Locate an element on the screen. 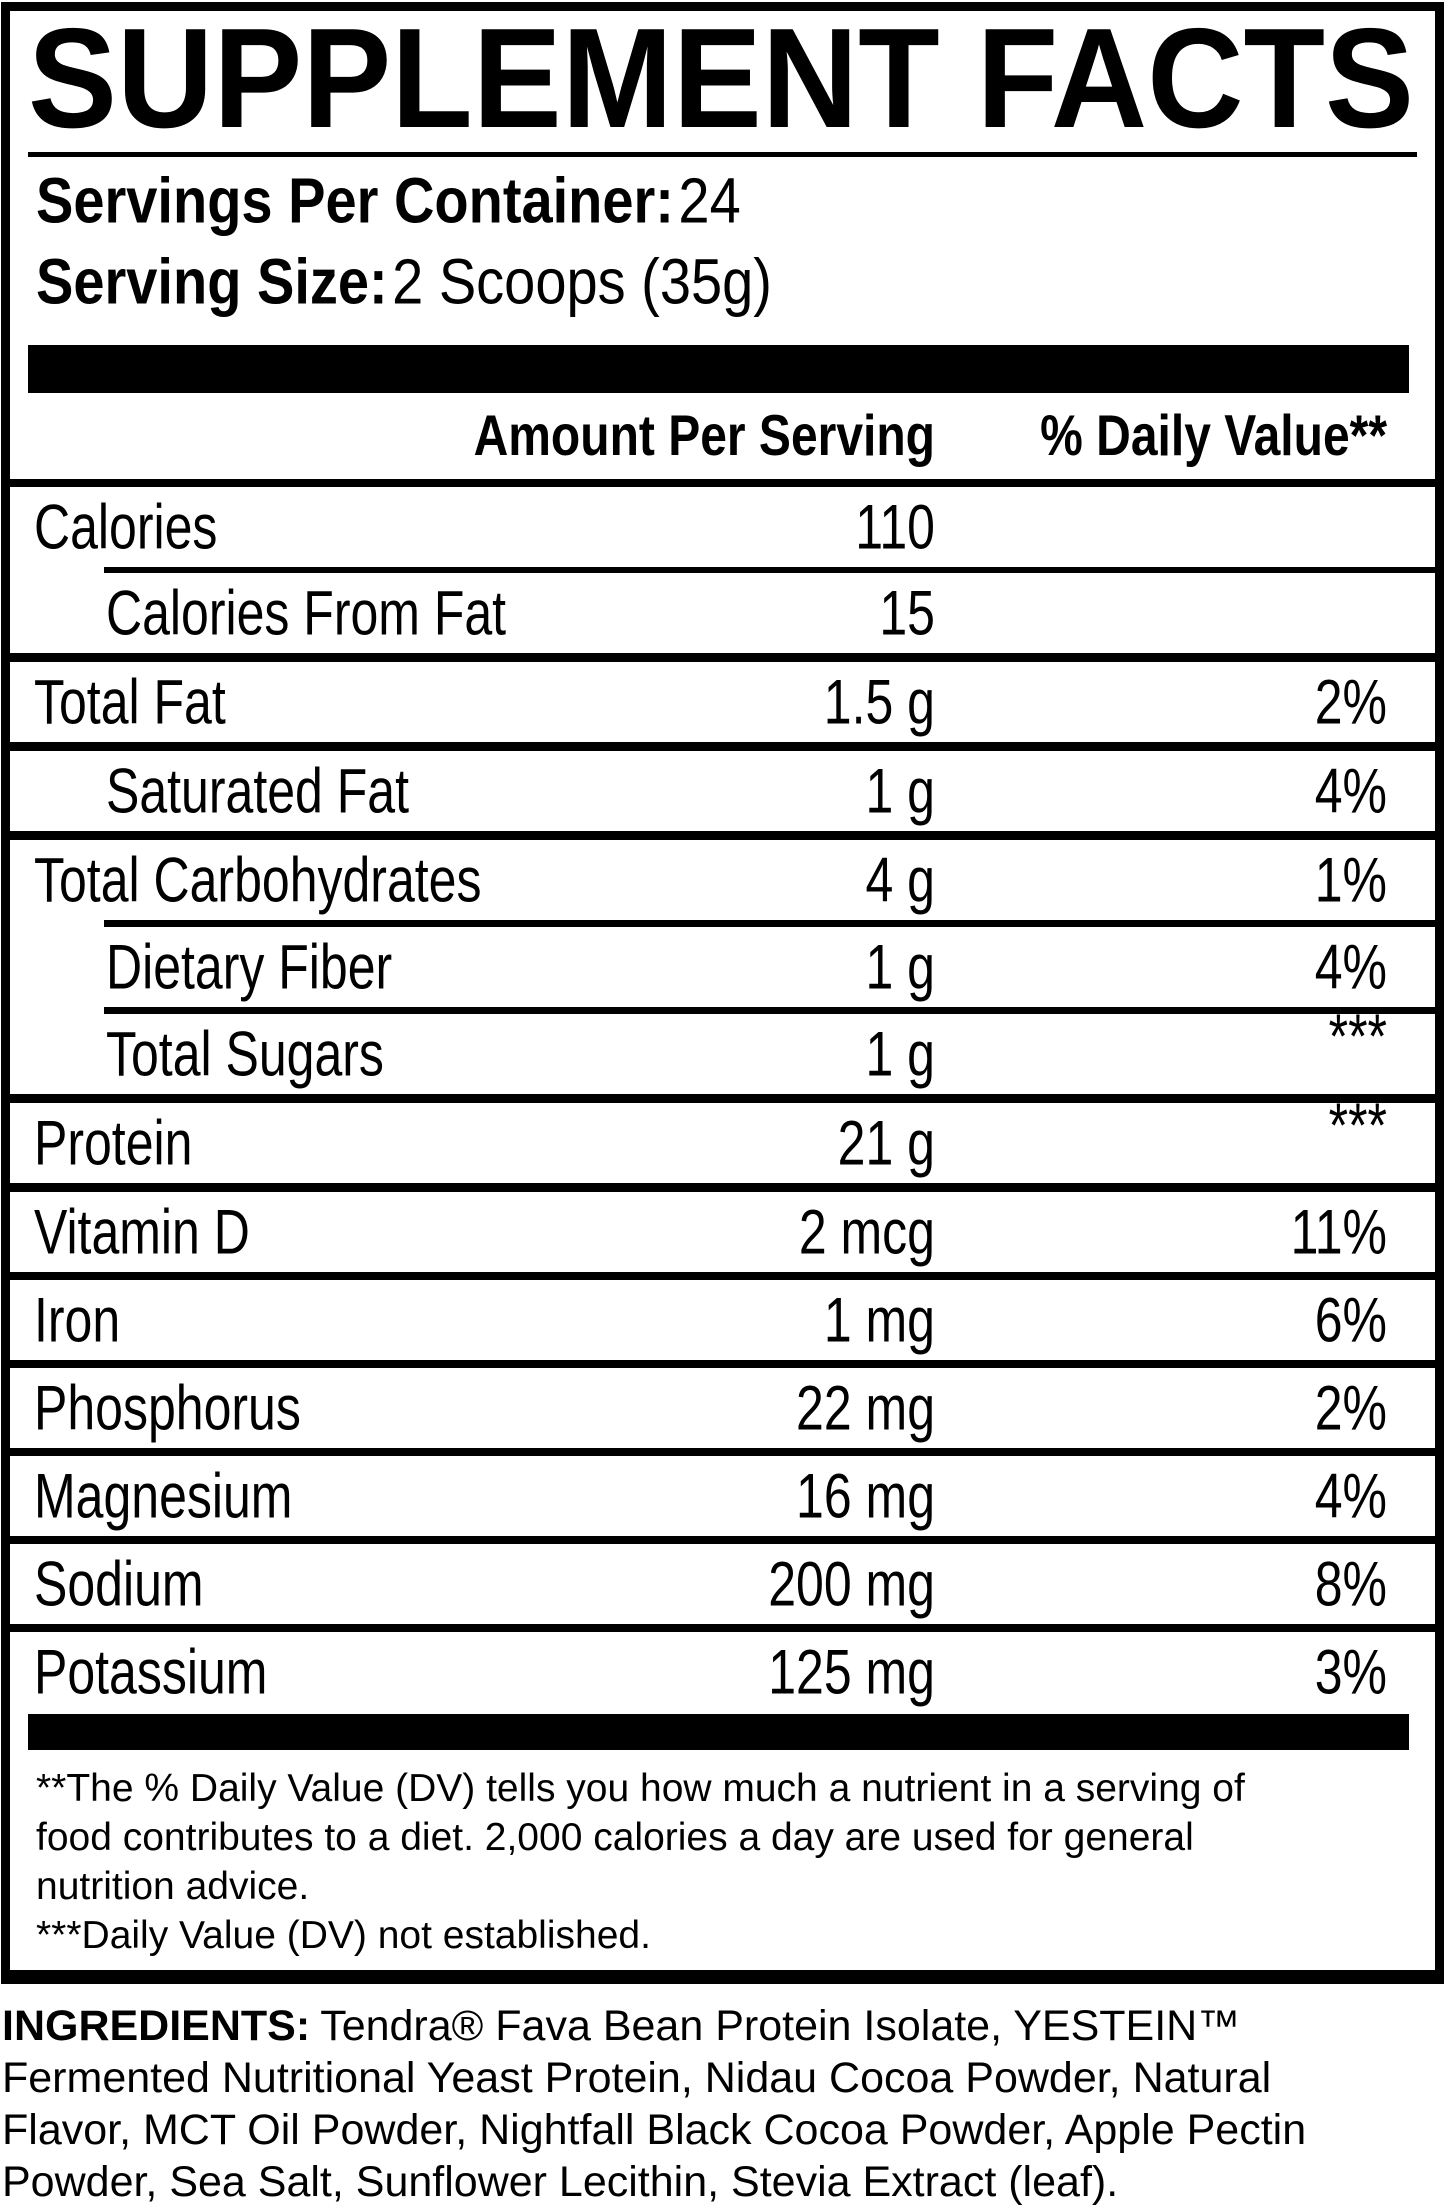 Image resolution: width=1445 pixels, height=2208 pixels. serving-size: Serving Size: 2 Scoops (35g) is located at coordinates (735, 288).